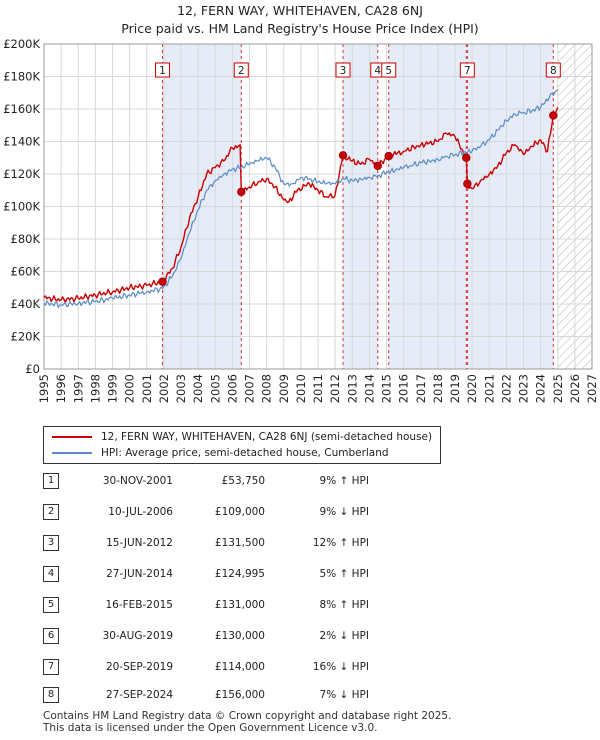 This screenshot has height=740, width=600. I want to click on y-tick-label: £120K, so click(21, 174).